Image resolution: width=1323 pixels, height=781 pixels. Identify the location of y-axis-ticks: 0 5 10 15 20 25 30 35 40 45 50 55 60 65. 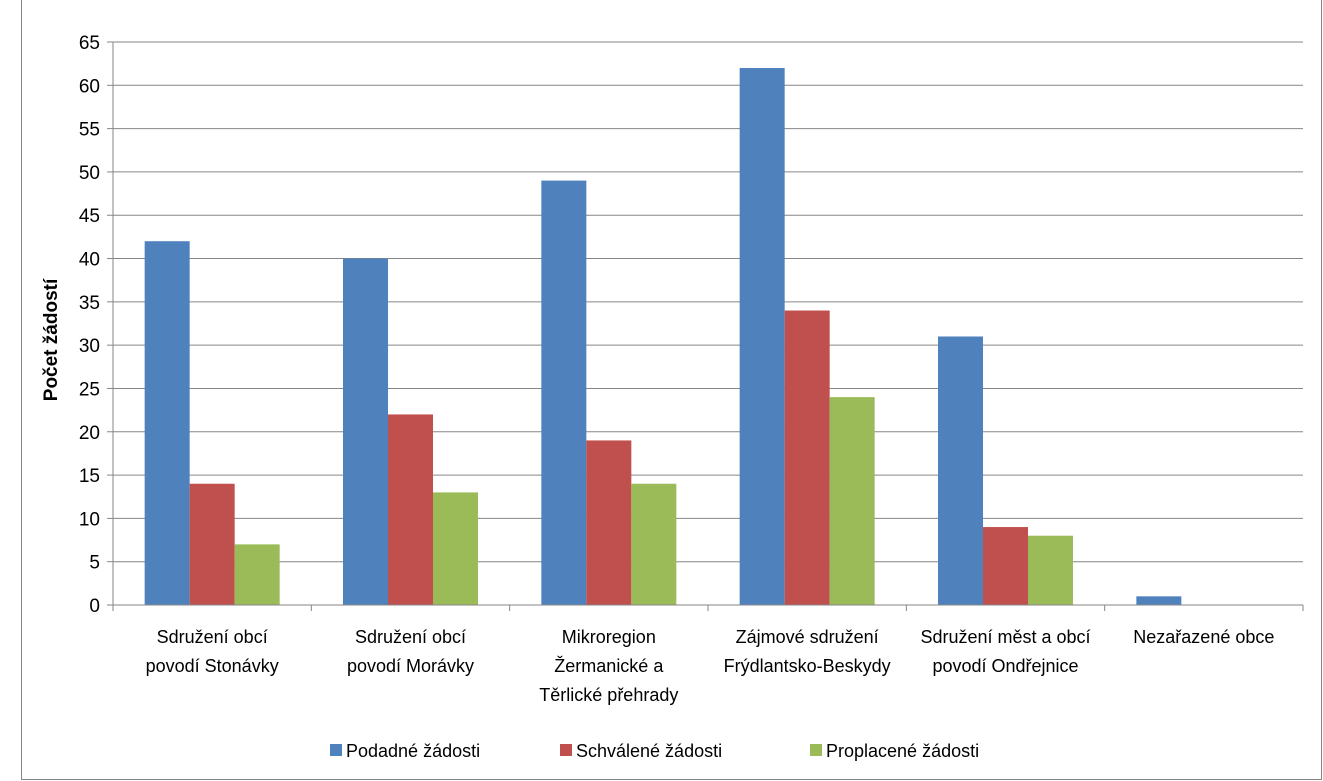
(96, 325).